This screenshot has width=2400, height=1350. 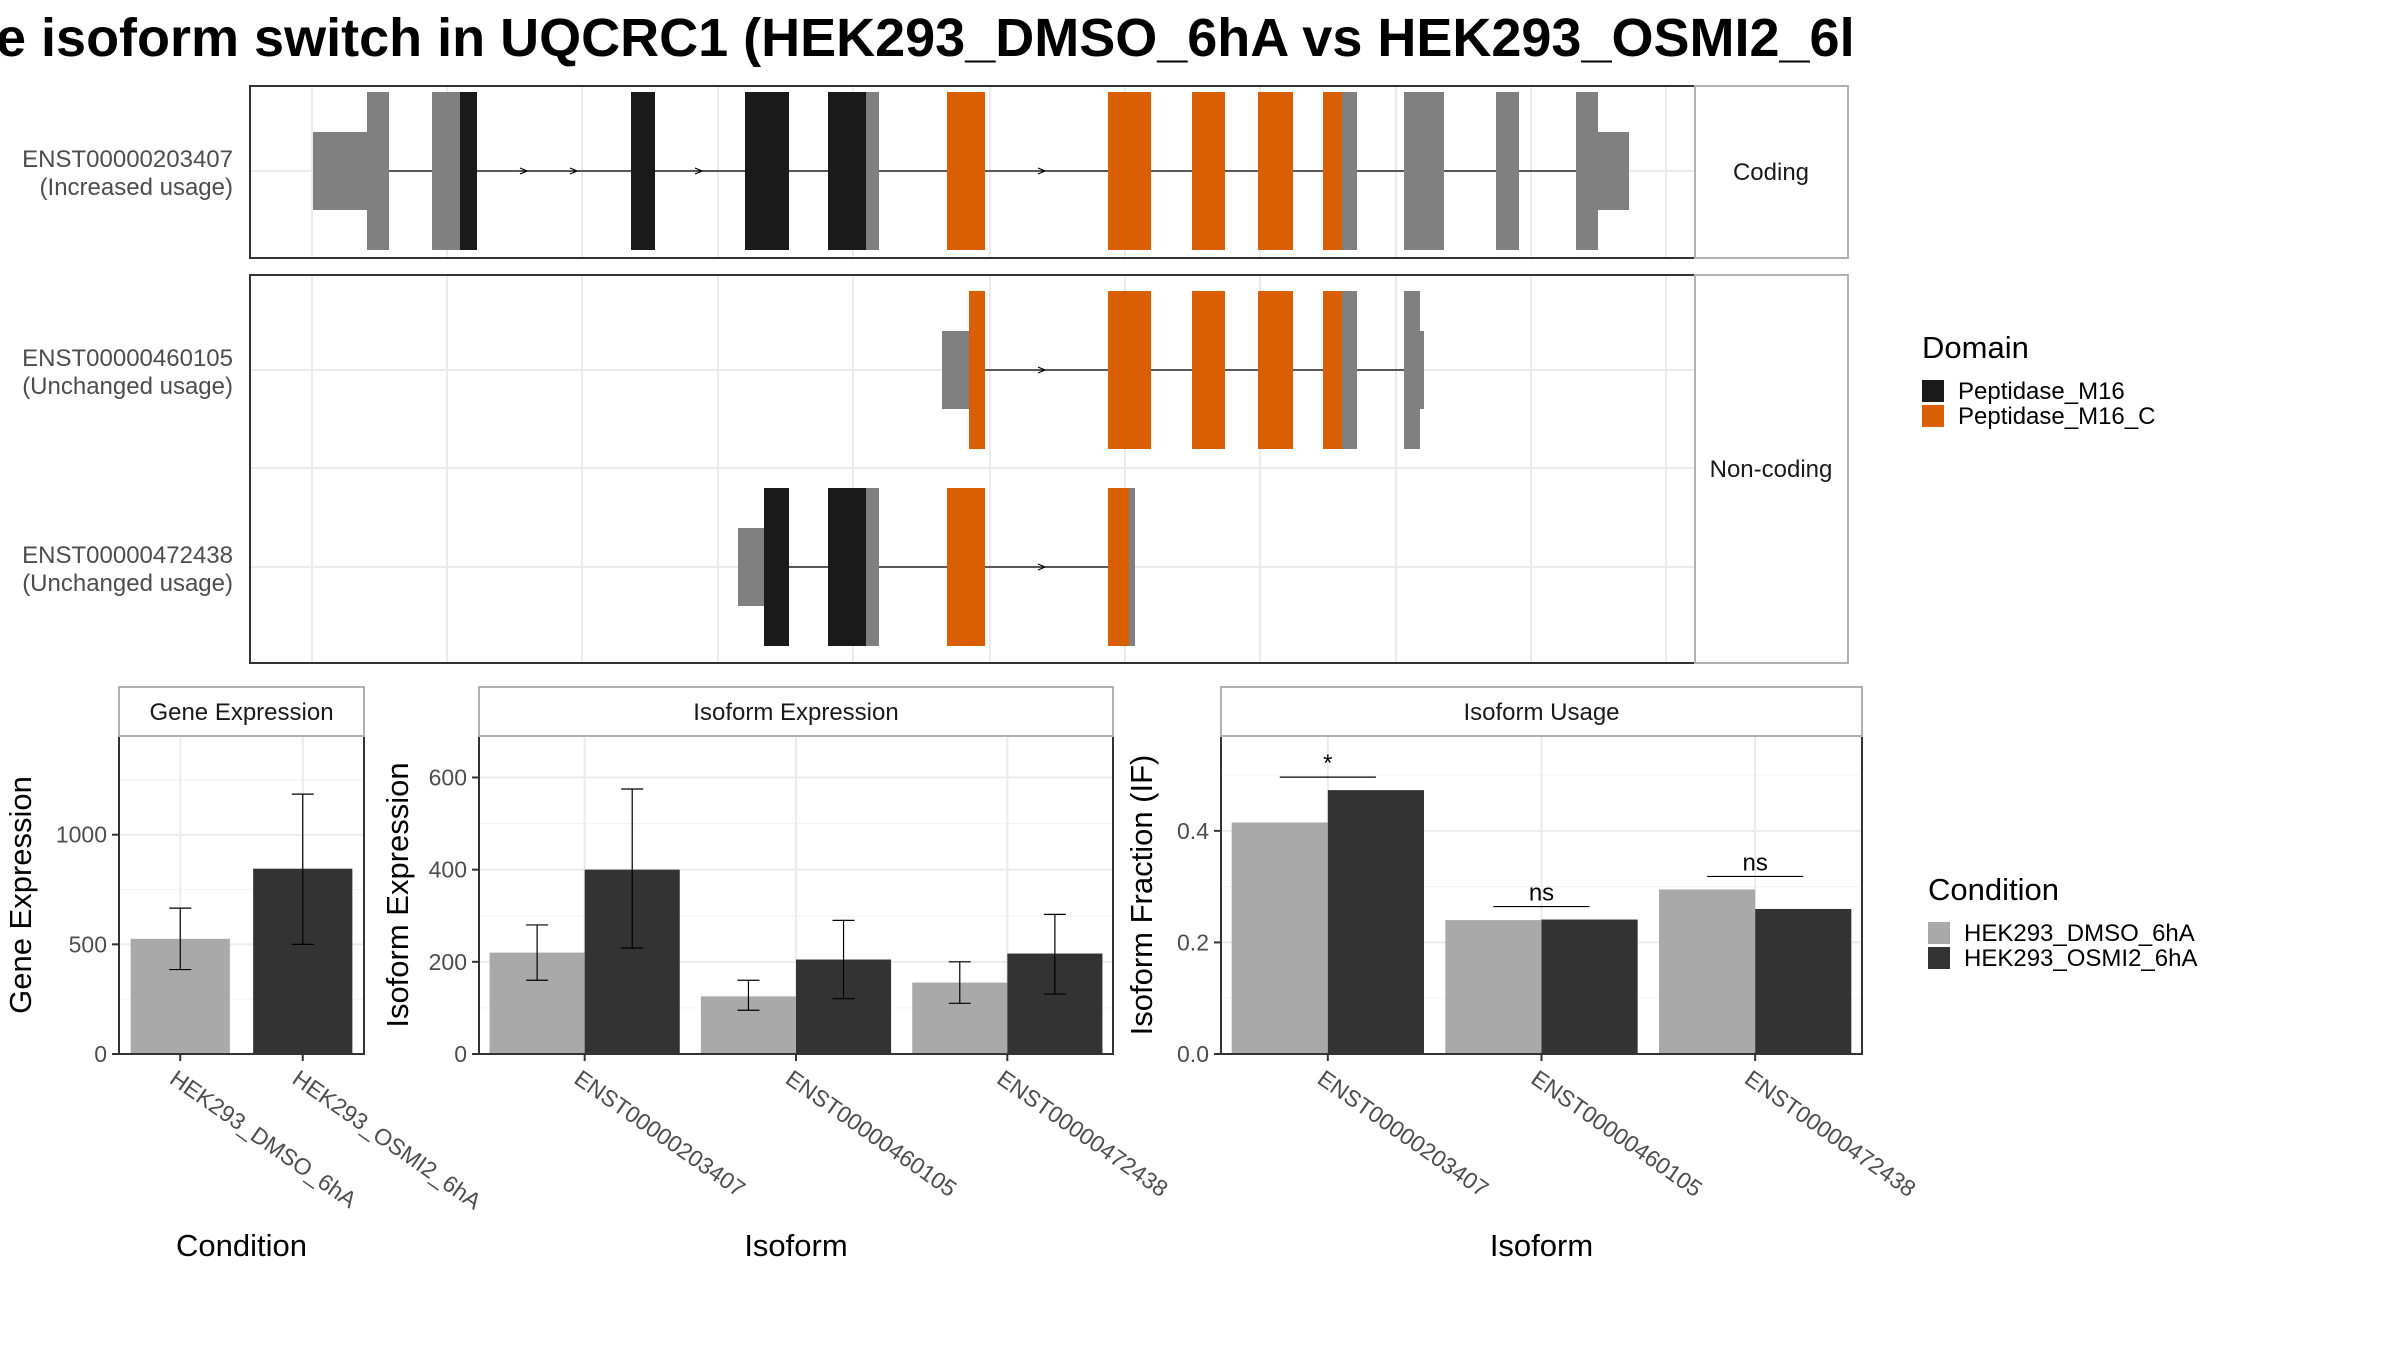 I want to click on strip-label-noncoding: Non-coding, so click(x=1771, y=469).